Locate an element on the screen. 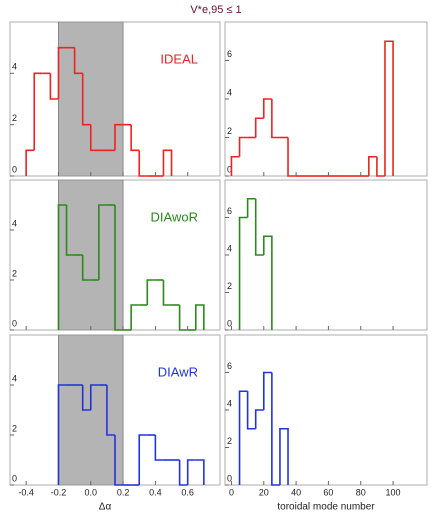 This screenshot has width=433, height=516. x-tick-label: 80 is located at coordinates (361, 492).